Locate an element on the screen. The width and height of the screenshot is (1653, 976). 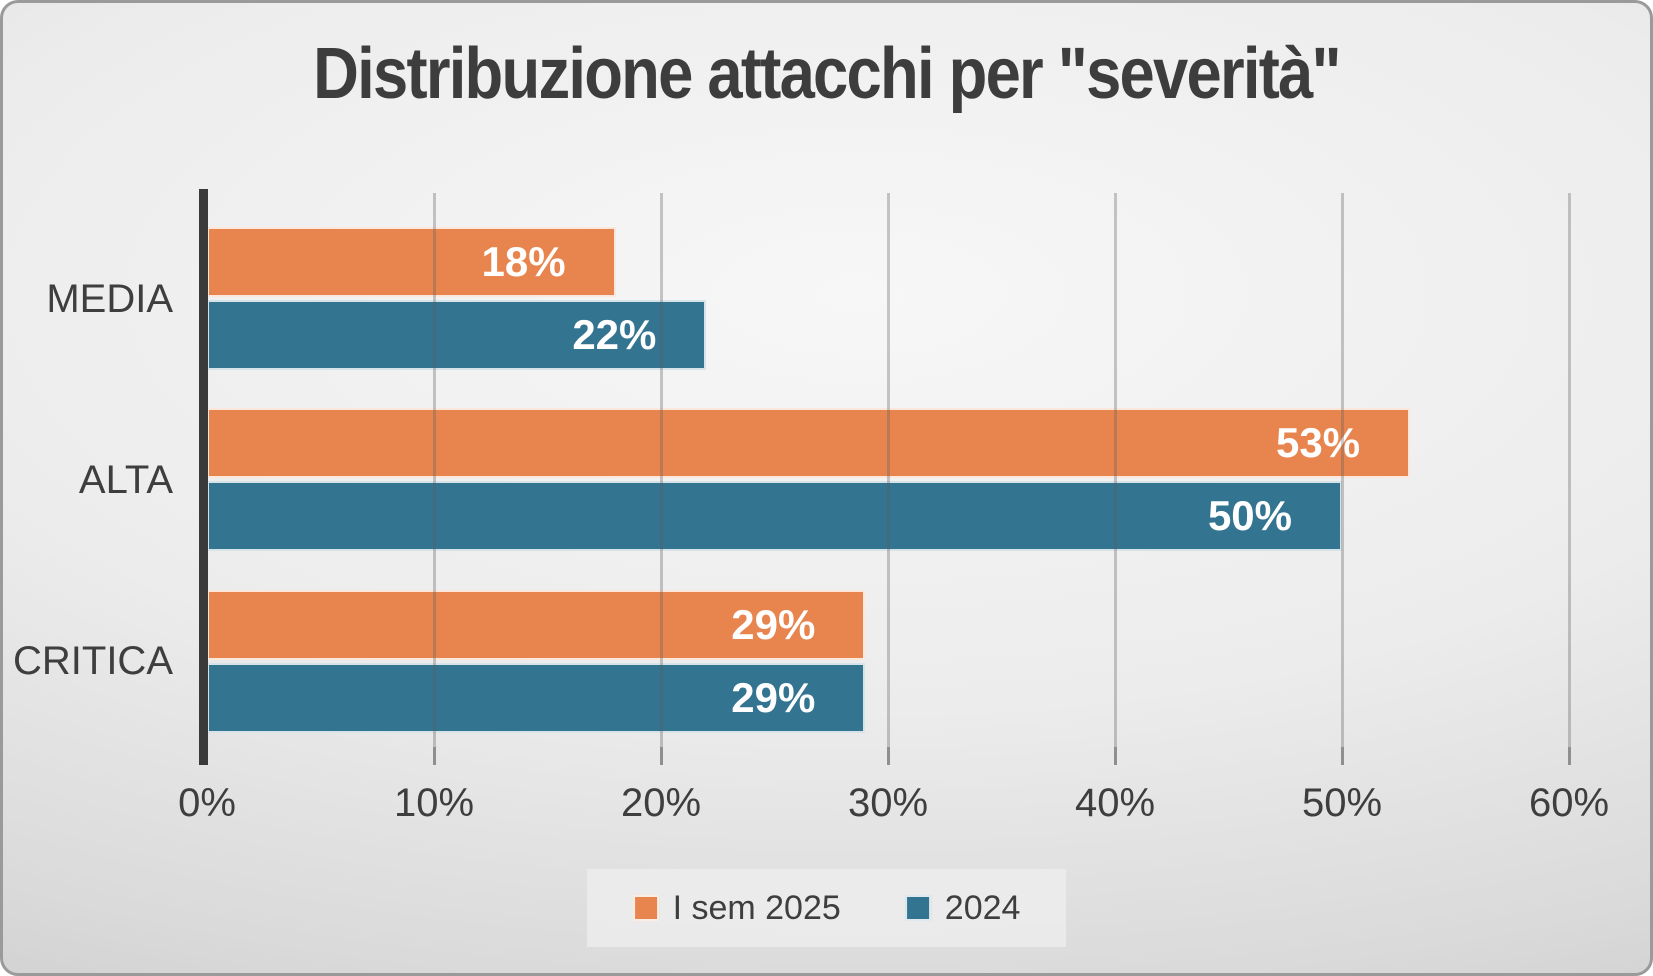
x-axis-tick-label: 30% is located at coordinates (888, 803).